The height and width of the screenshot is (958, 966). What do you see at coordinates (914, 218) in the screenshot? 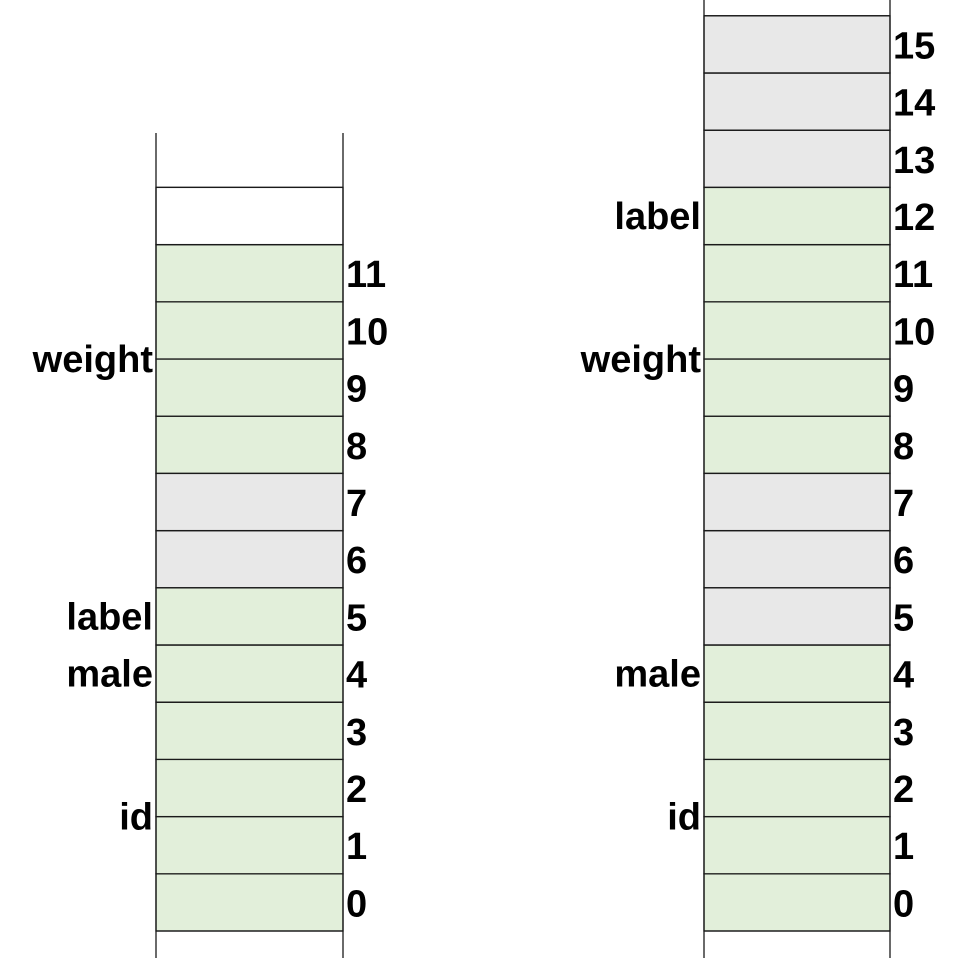
I see `byte-offset-label: 12` at bounding box center [914, 218].